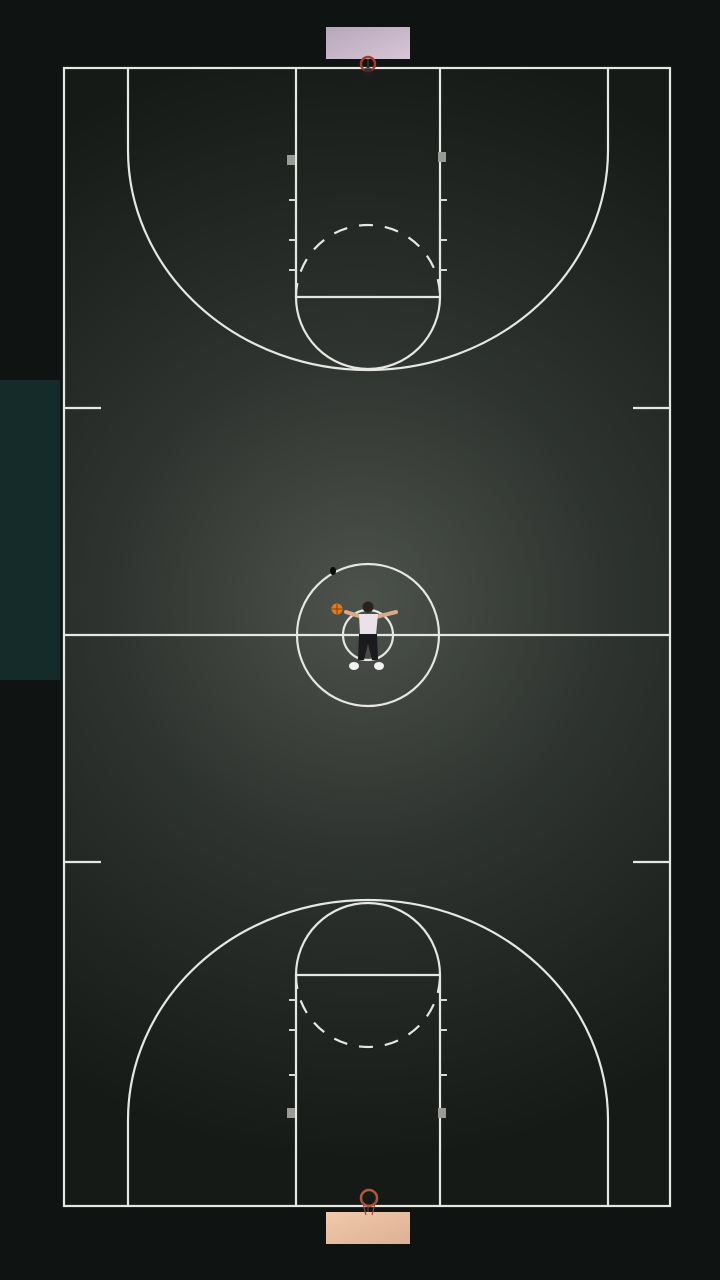  I want to click on bottom-hoop, so click(368, 1216).